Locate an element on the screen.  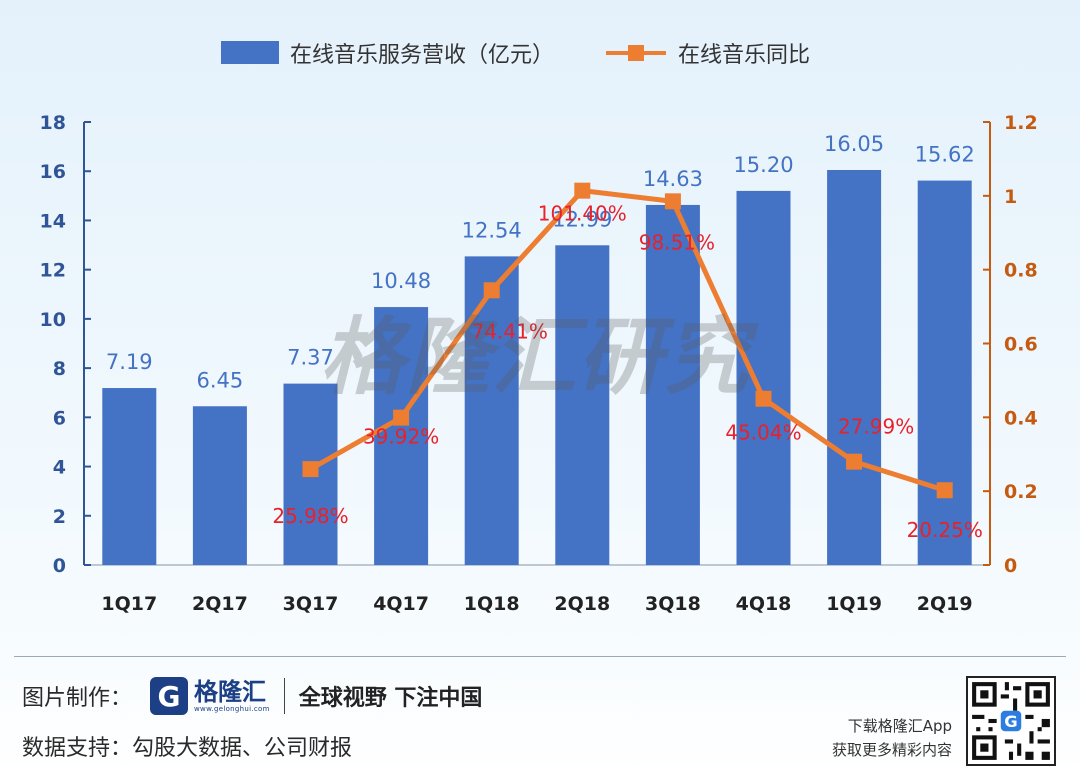
data-label: 数据支持： is located at coordinates (77, 748).